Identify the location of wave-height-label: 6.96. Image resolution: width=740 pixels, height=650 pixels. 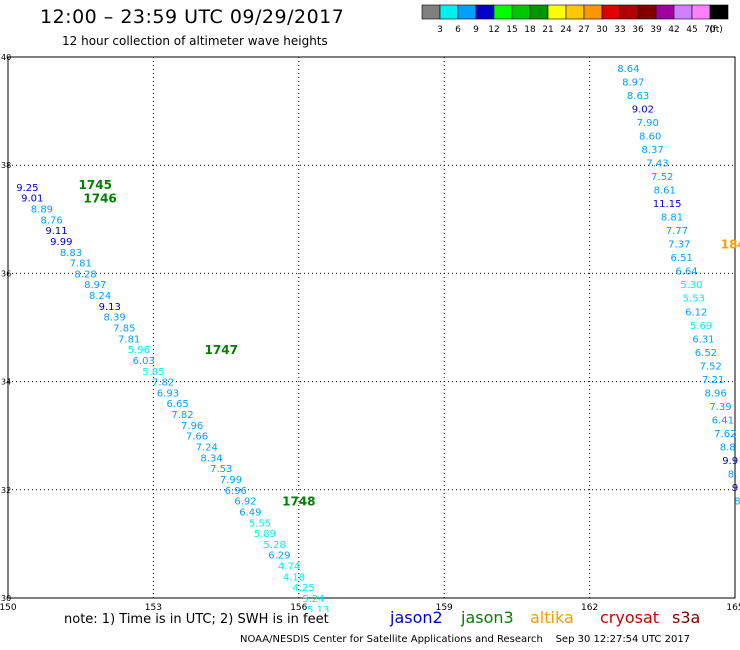
(236, 491).